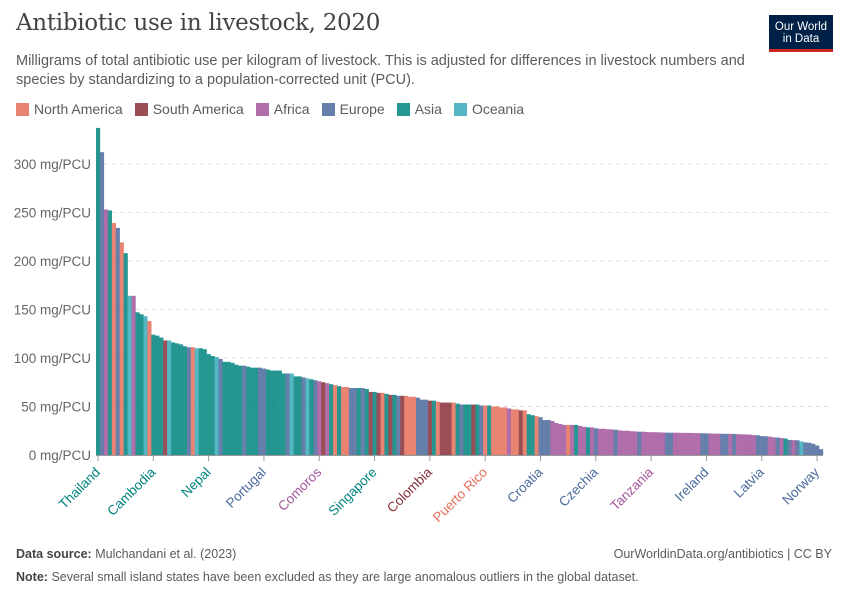  Describe the element at coordinates (409, 489) in the screenshot. I see `x-tick-label: Colombia` at that location.